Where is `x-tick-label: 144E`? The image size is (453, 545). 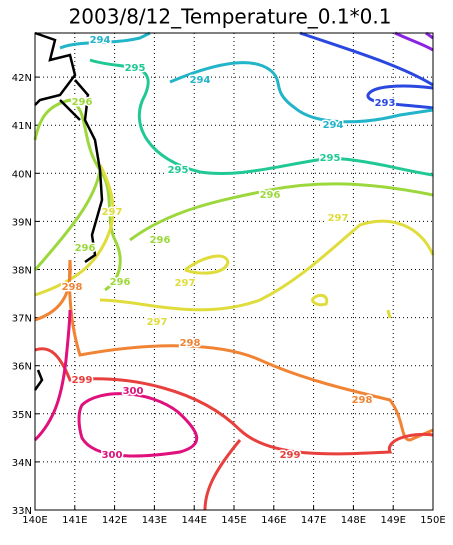 x-tick-label: 144E is located at coordinates (193, 520).